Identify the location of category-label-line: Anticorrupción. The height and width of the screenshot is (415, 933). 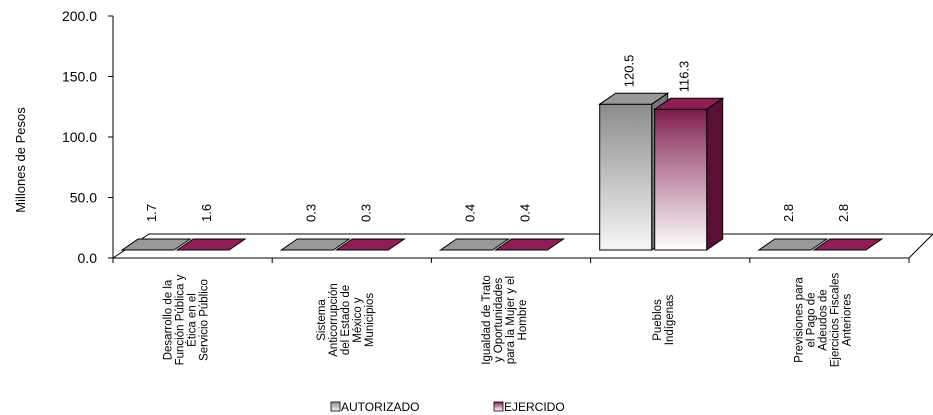
(334, 320).